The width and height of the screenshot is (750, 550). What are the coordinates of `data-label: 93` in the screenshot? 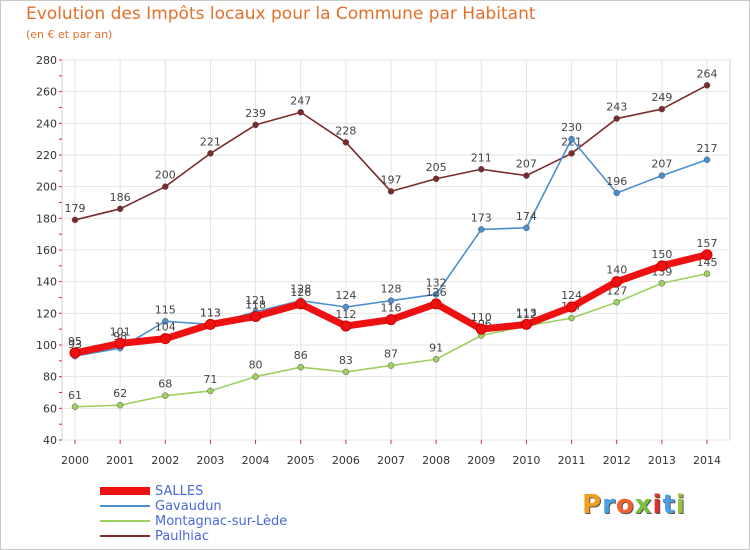 It's located at (75, 344).